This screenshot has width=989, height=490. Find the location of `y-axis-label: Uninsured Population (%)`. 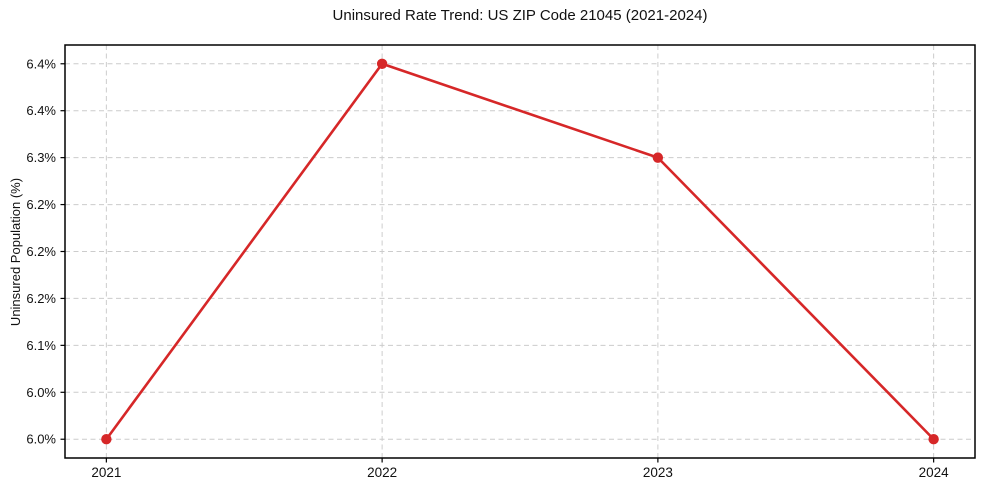

y-axis-label: Uninsured Population (%) is located at coordinates (15, 252).